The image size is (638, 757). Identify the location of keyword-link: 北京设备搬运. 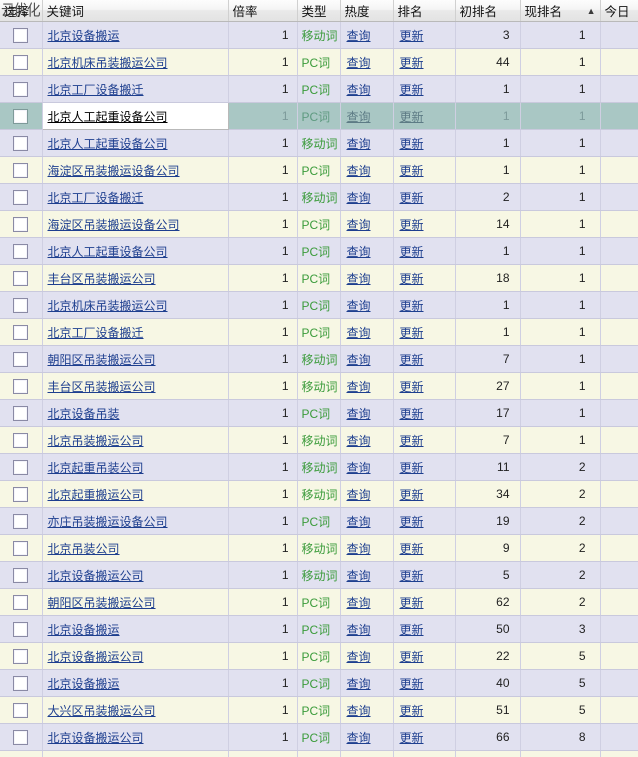
(84, 630).